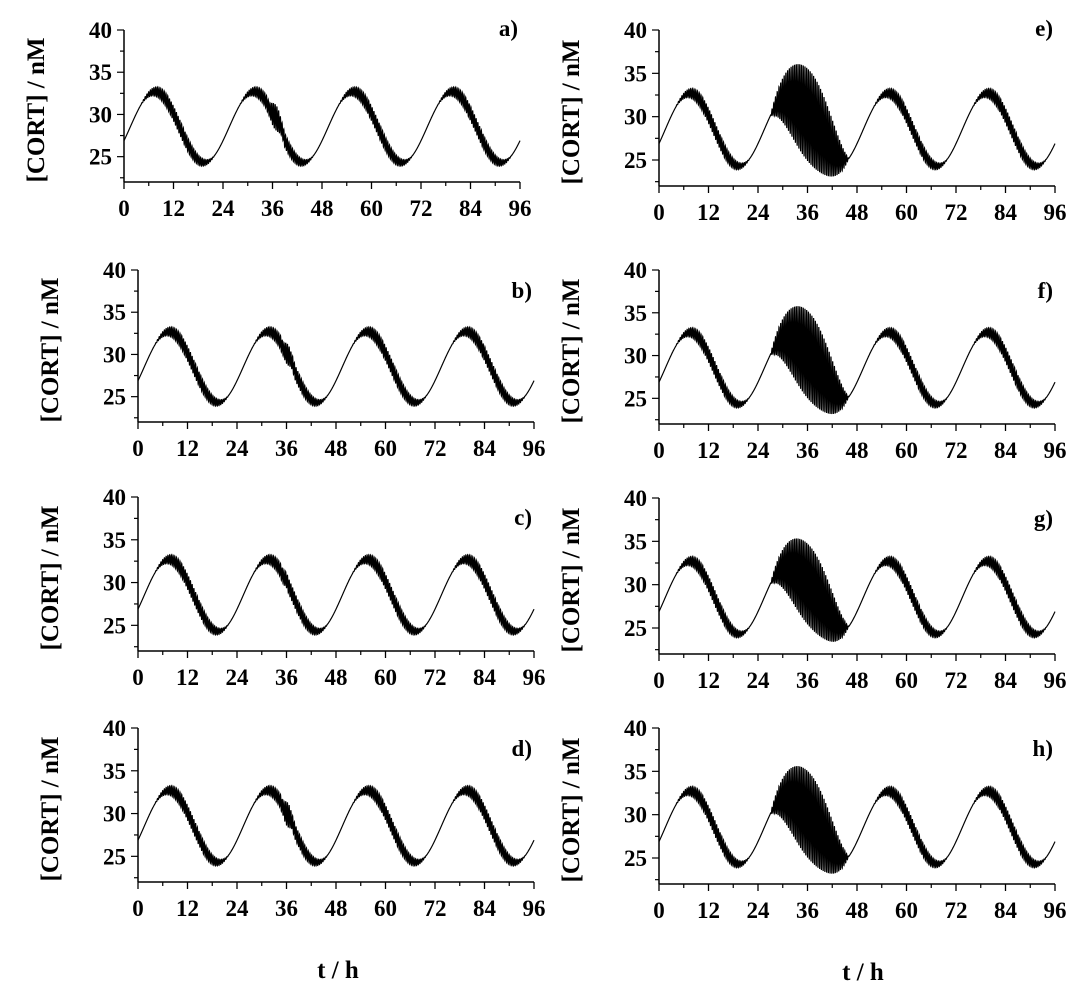  Describe the element at coordinates (508, 28) in the screenshot. I see `panel-label: a)` at that location.